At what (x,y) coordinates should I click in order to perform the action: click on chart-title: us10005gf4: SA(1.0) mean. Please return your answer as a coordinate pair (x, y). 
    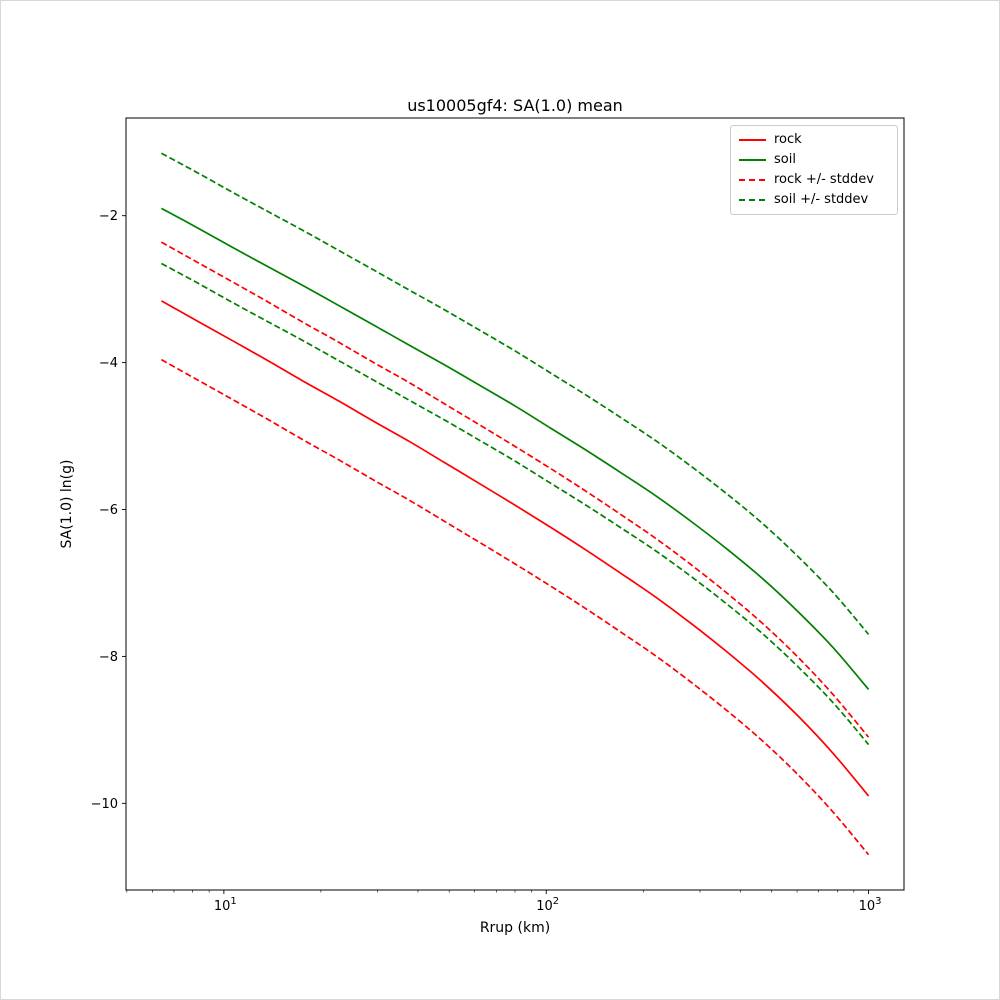
    Looking at the image, I should click on (515, 105).